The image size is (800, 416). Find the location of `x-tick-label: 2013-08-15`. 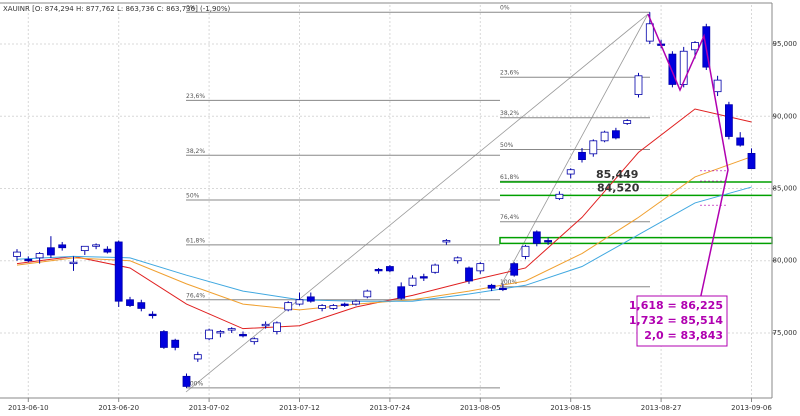

x-tick-label: 2013-08-15 is located at coordinates (570, 408).